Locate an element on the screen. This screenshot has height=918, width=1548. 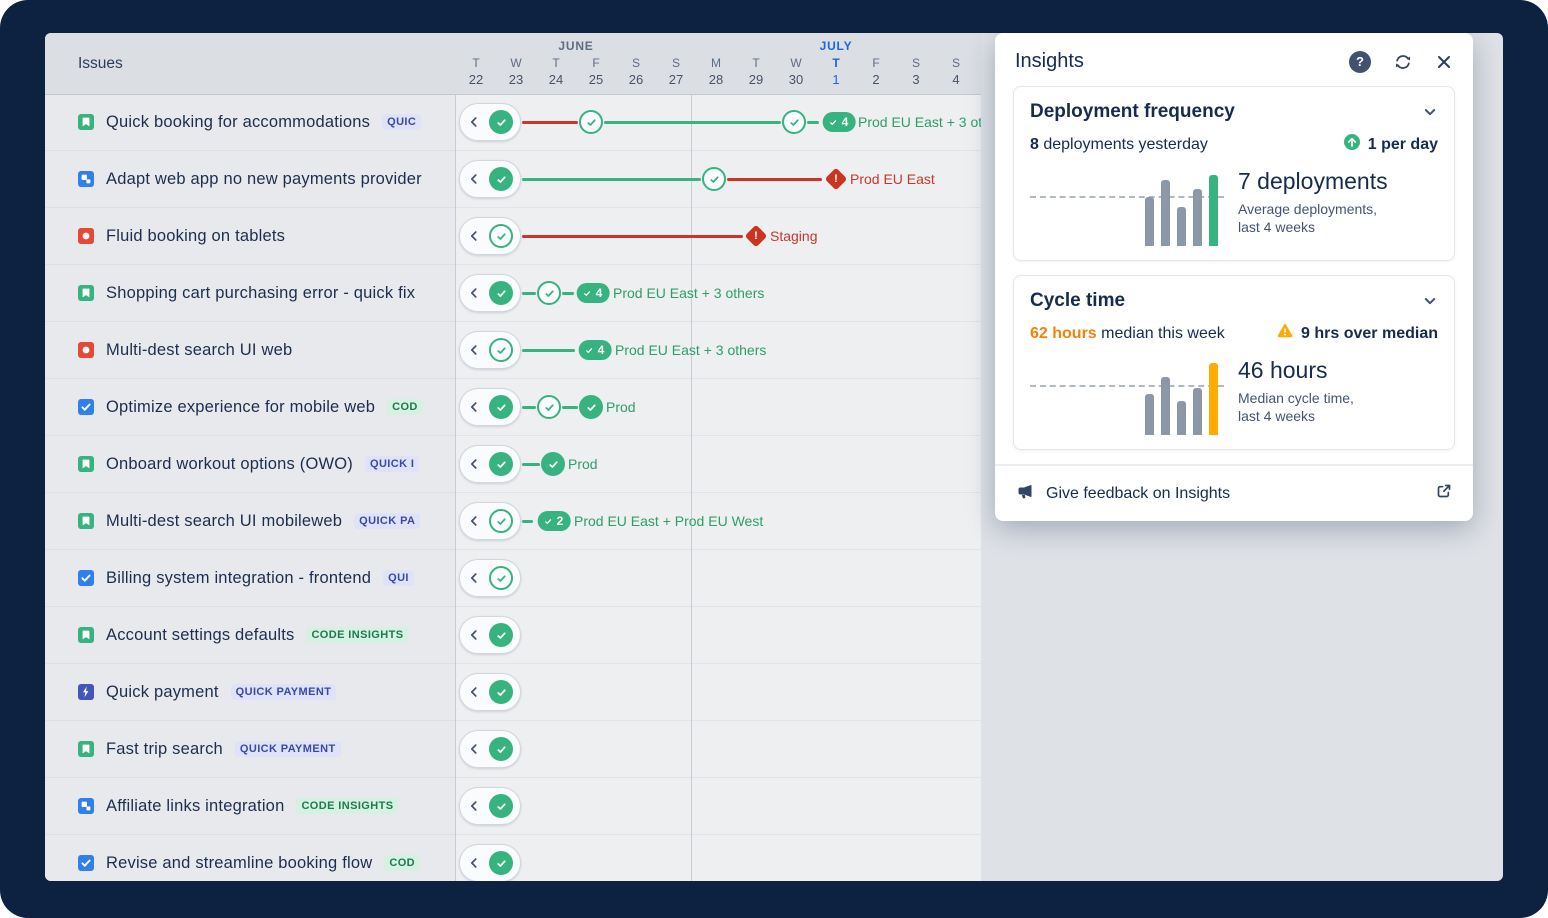
feedback-label: Give feedback on Insights is located at coordinates (1138, 493).